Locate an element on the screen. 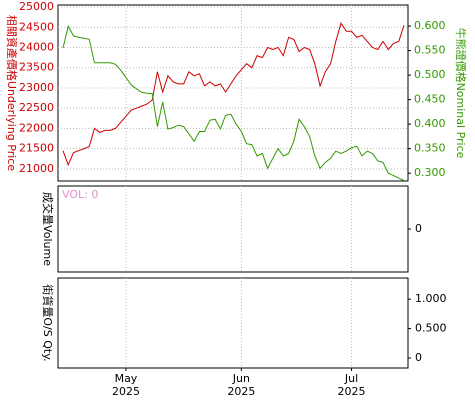  y-tick-label: 0.500 is located at coordinates (431, 328).